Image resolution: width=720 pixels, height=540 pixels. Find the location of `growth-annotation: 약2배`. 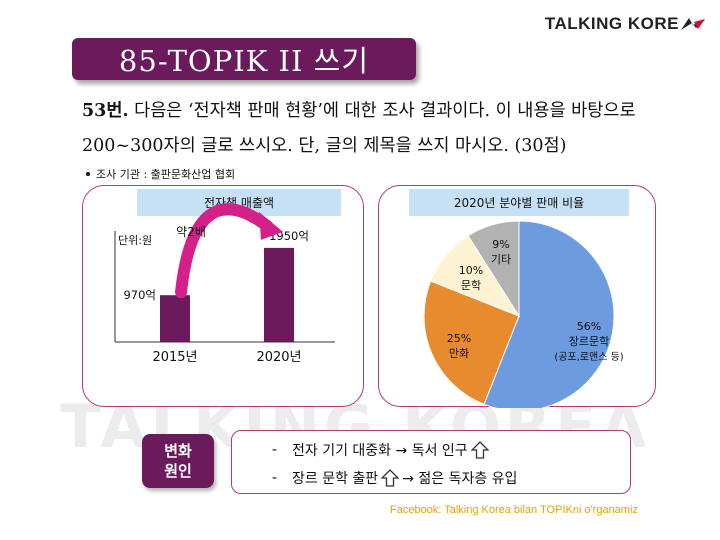

growth-annotation: 약2배 is located at coordinates (191, 231).